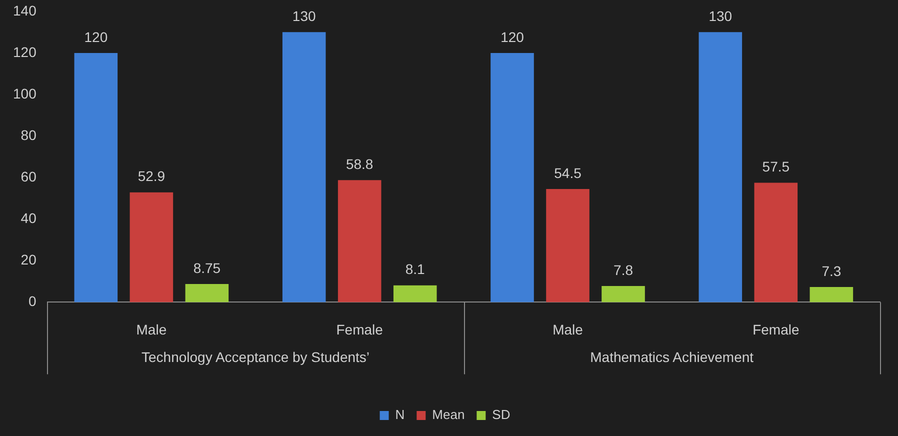 The width and height of the screenshot is (898, 436). Describe the element at coordinates (32, 301) in the screenshot. I see `y-tick-label: 0` at that location.